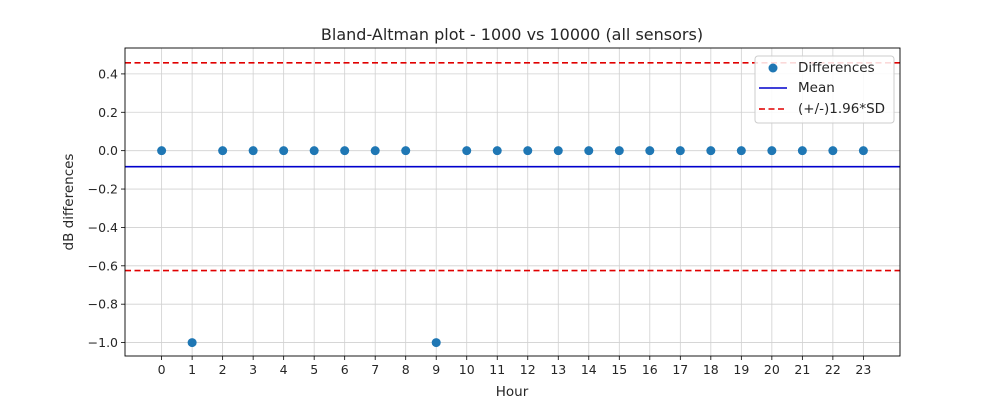 This screenshot has width=1000, height=400. Describe the element at coordinates (103, 304) in the screenshot. I see `y-tick-label: −0.8` at that location.